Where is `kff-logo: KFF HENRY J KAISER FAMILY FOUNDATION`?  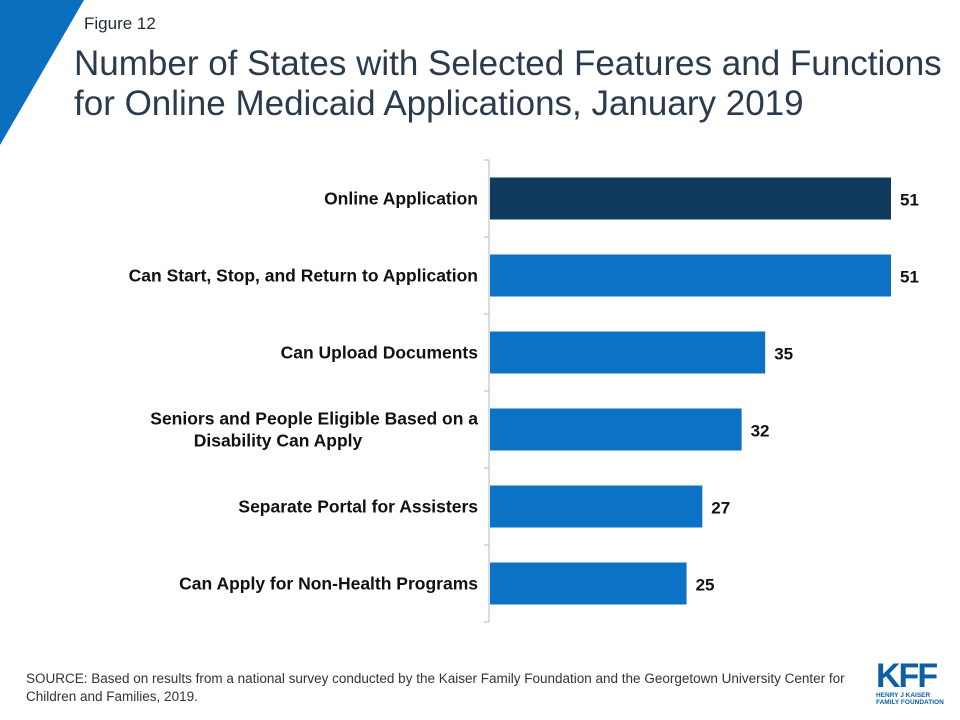 kff-logo: KFF HENRY J KAISER FAMILY FOUNDATION is located at coordinates (911, 681).